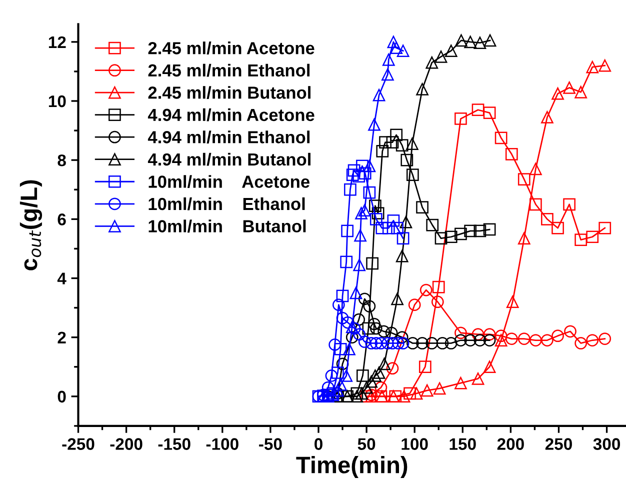 Image resolution: width=626 pixels, height=484 pixels. What do you see at coordinates (367, 444) in the screenshot?
I see `x-tick-label: 50` at bounding box center [367, 444].